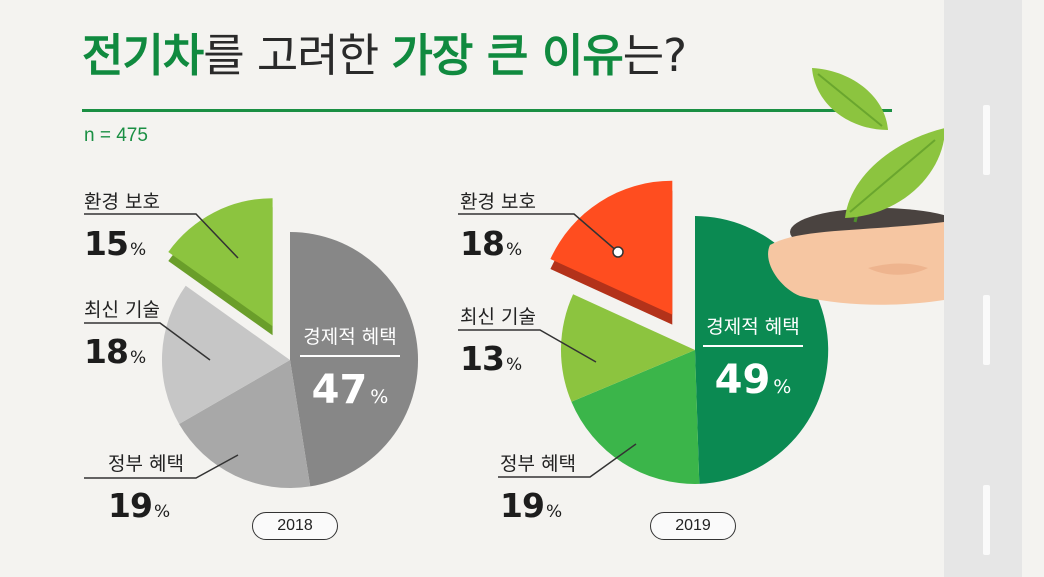  I want to click on label-2019-environment: 환경 보호 18%, so click(498, 231).